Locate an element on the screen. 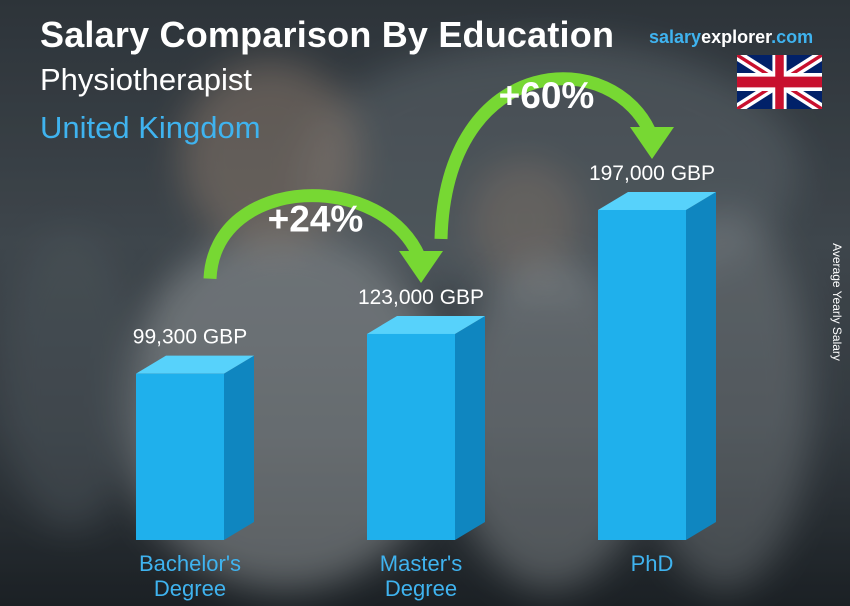  category-label-0-0: Bachelor's is located at coordinates (190, 563).